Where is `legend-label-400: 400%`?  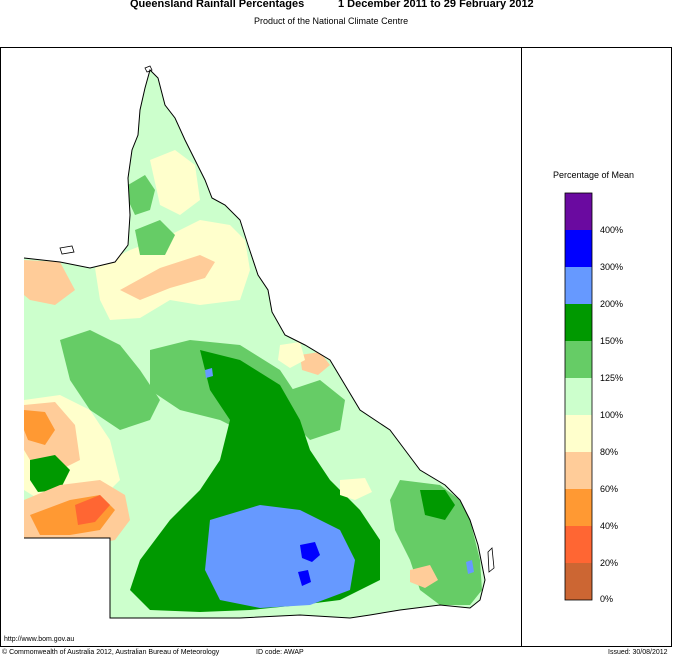
legend-label-400: 400% is located at coordinates (612, 230).